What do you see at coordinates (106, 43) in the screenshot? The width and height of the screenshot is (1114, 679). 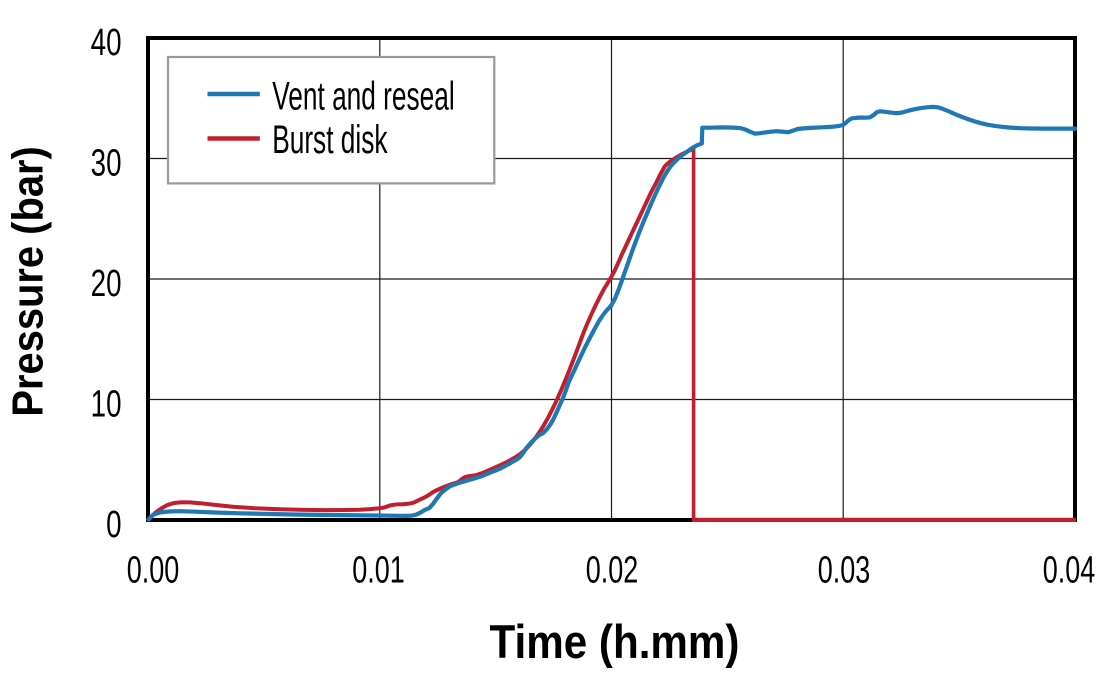 I see `svg-text: 40` at bounding box center [106, 43].